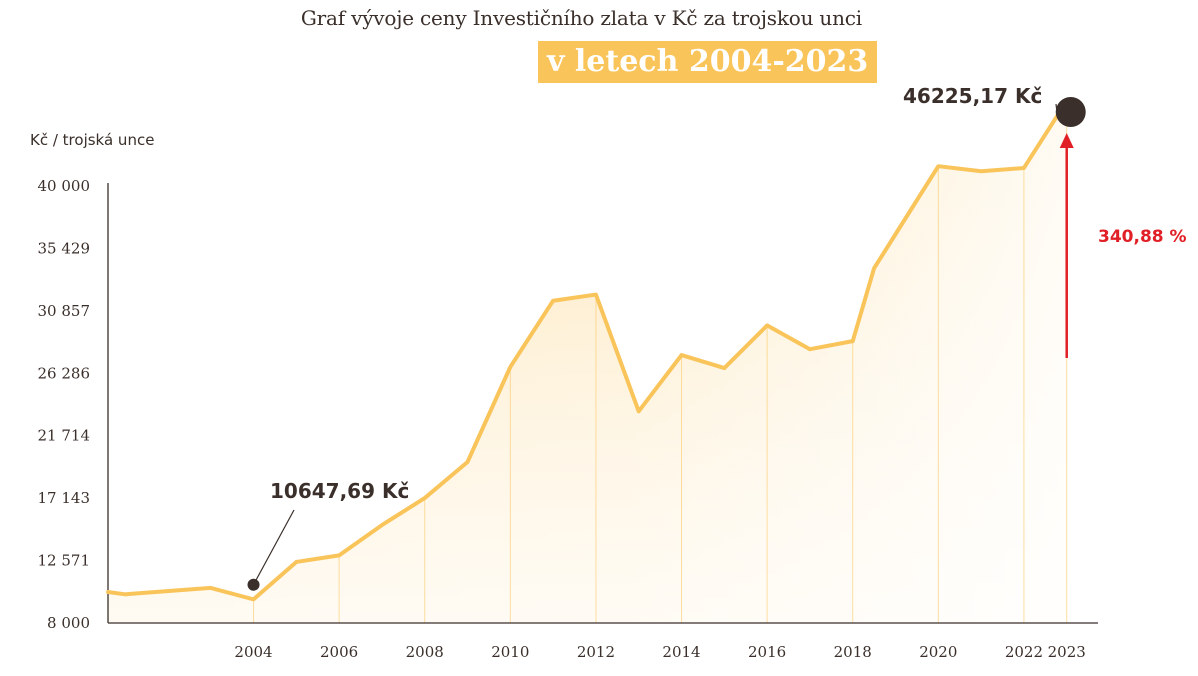 This screenshot has height=676, width=1198. I want to click on y-tick-label: 26 286, so click(64, 373).